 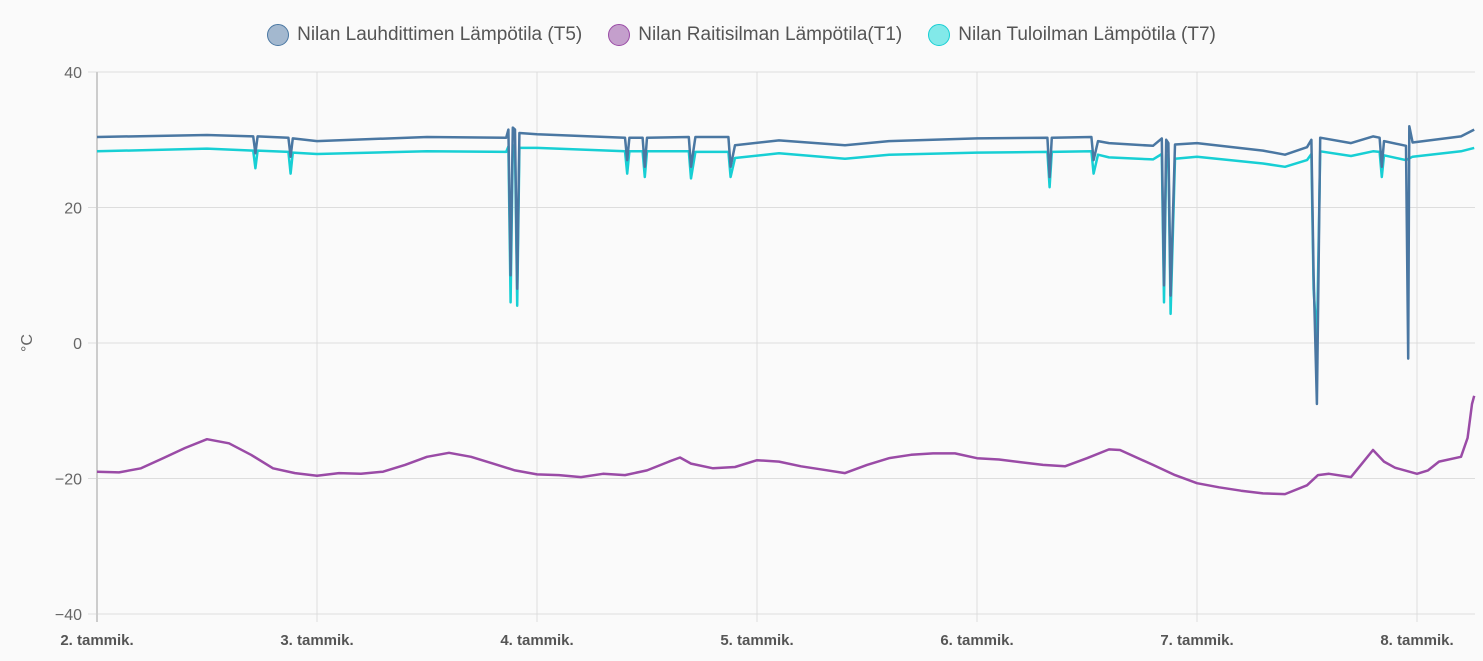 What do you see at coordinates (536, 640) in the screenshot?
I see `x-tick-label: 4. tammik.` at bounding box center [536, 640].